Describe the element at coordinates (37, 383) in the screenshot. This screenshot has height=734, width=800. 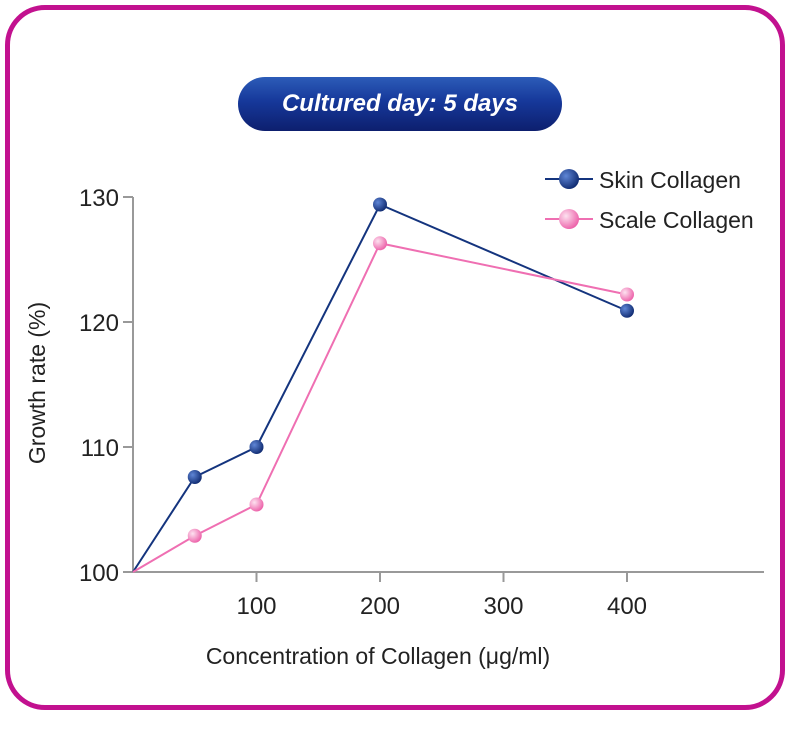
I see `y-axis-label: Growth rate (%)` at that location.